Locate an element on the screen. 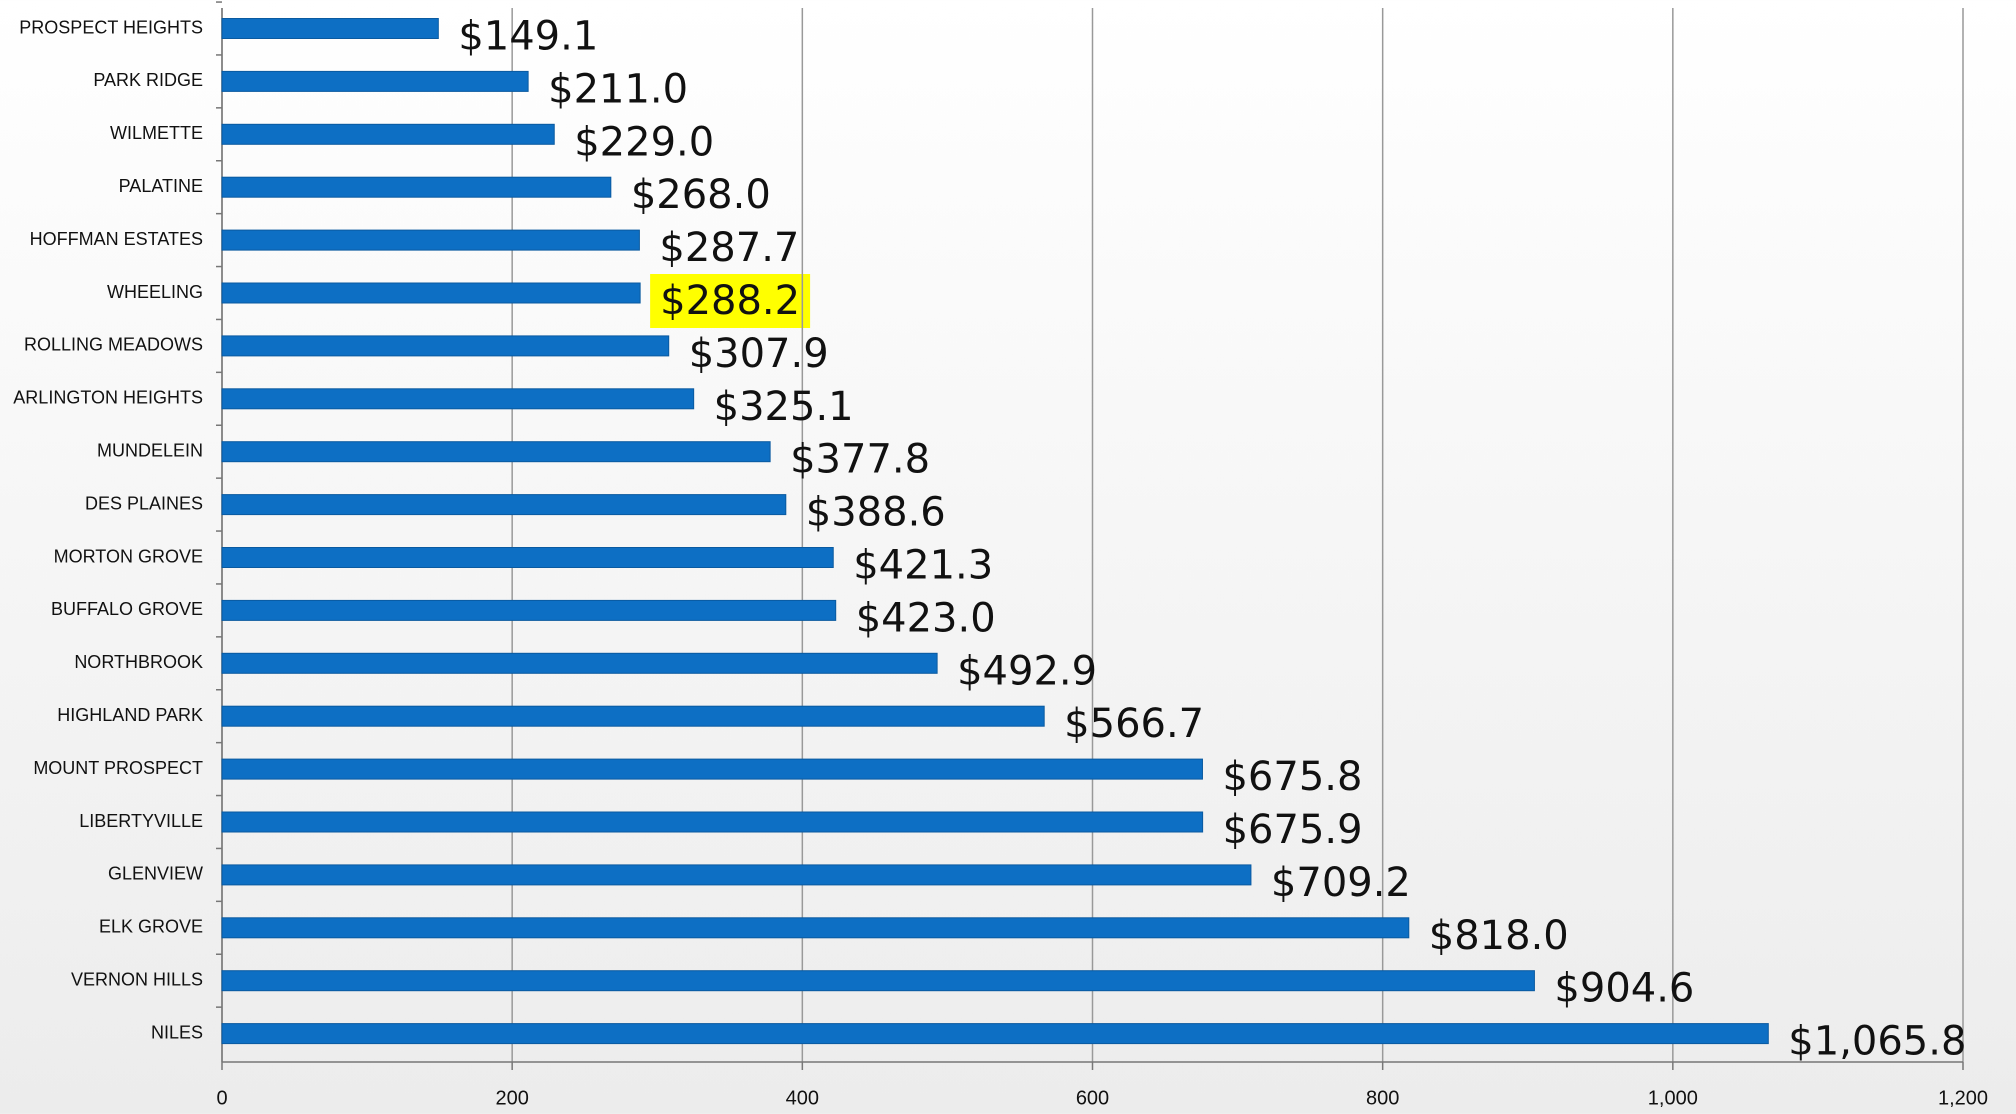 This screenshot has height=1114, width=2016. y-tick-label: HOFFMAN ESTATES is located at coordinates (116, 239).